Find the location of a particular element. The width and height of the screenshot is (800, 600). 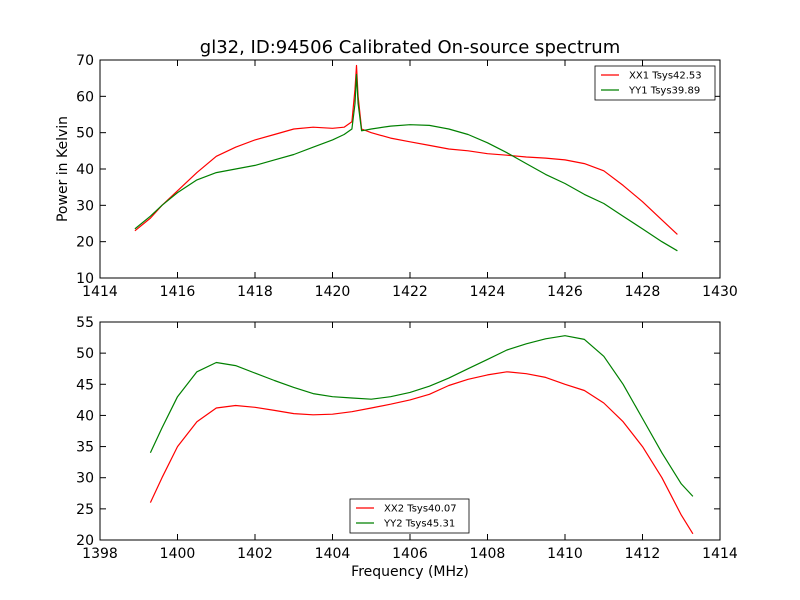

y-tick-label: 10 is located at coordinates (85, 279).